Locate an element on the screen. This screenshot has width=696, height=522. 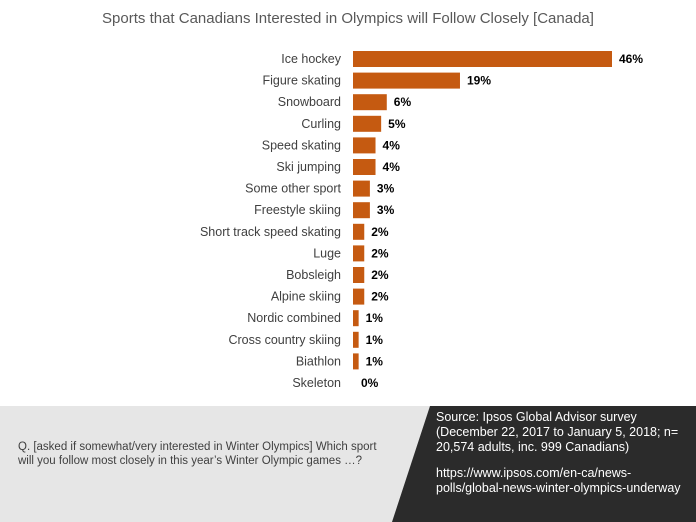
category-label: Alpine skiing is located at coordinates (306, 297).